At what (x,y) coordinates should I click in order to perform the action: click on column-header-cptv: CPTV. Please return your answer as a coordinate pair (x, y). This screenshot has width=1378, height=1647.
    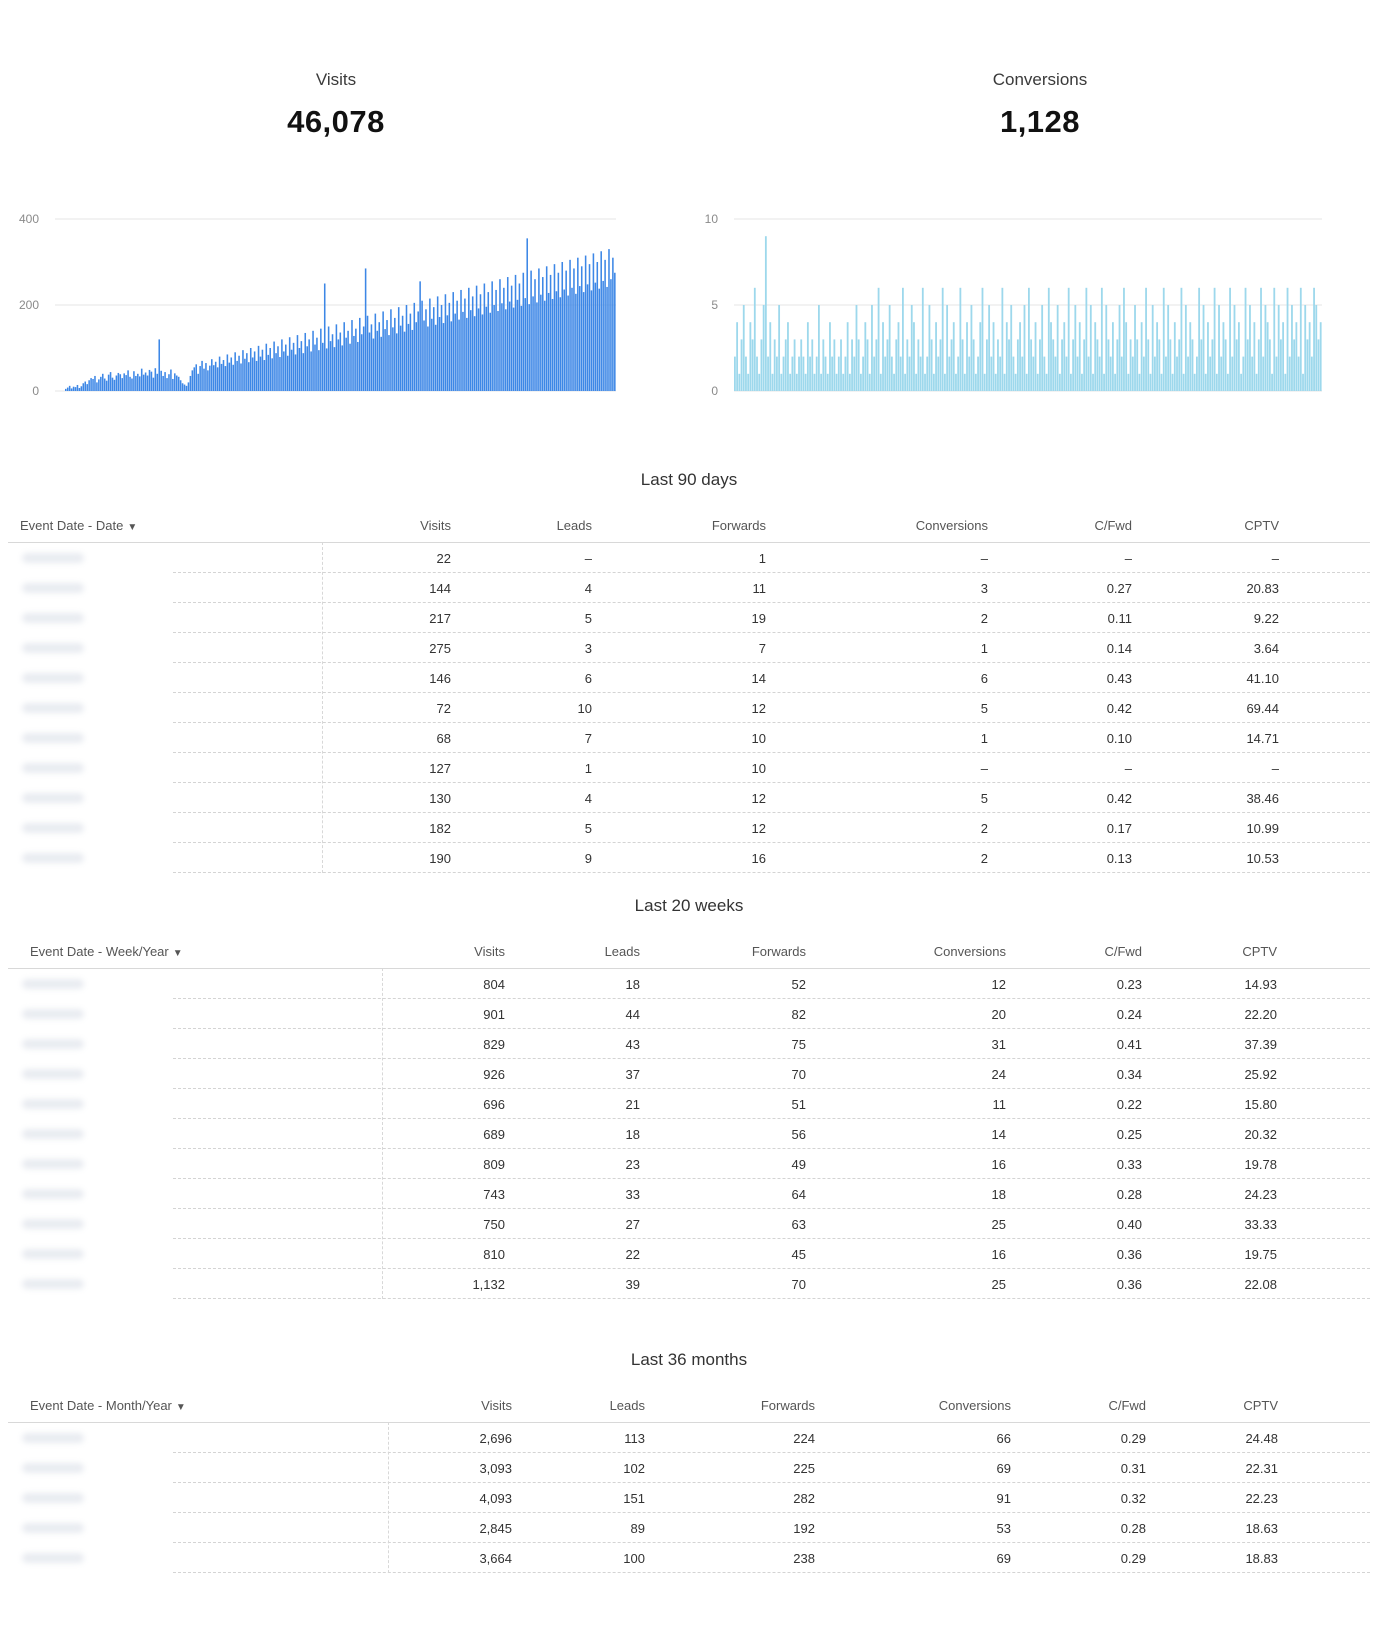
    Looking at the image, I should click on (1259, 951).